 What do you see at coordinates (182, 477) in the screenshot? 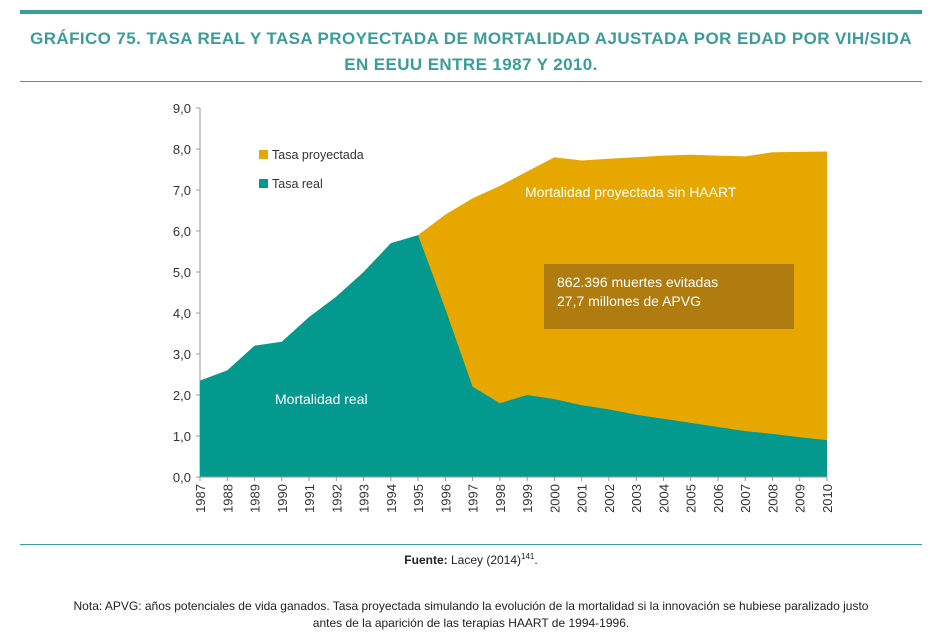
I see `y-tick-label: 0,0` at bounding box center [182, 477].